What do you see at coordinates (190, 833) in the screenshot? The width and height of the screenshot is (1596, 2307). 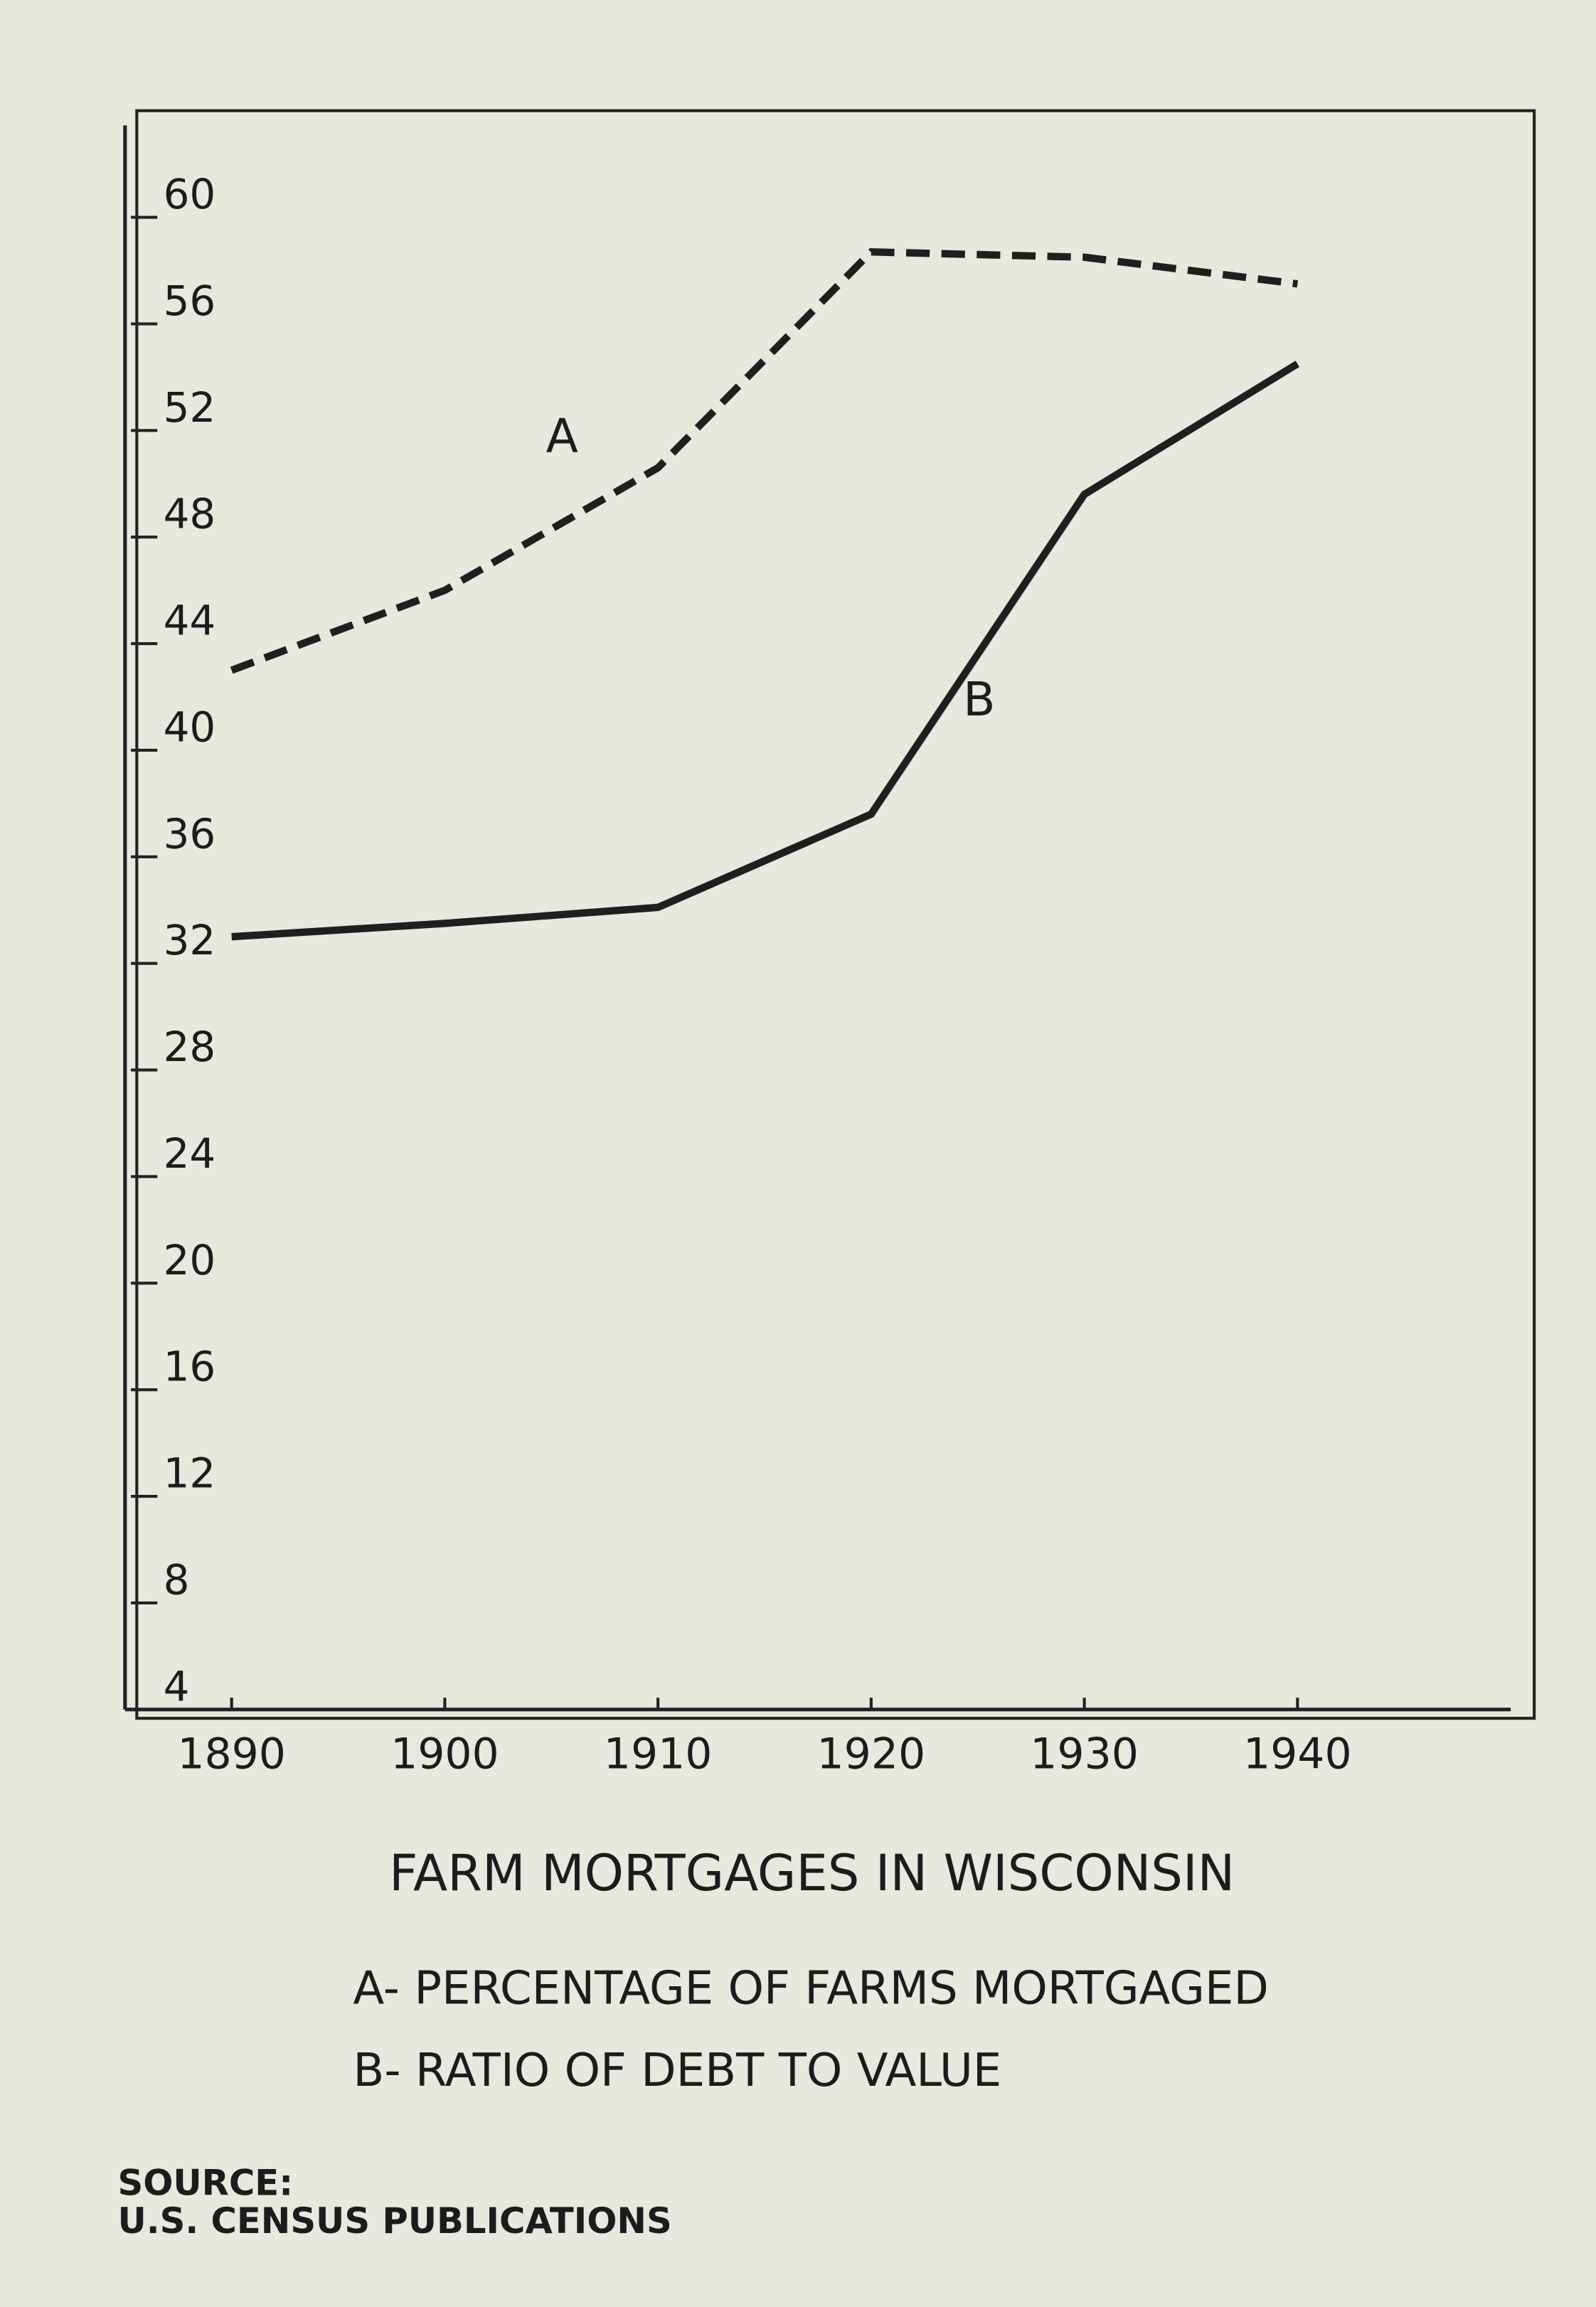 I see `y-tick-label: 36` at bounding box center [190, 833].